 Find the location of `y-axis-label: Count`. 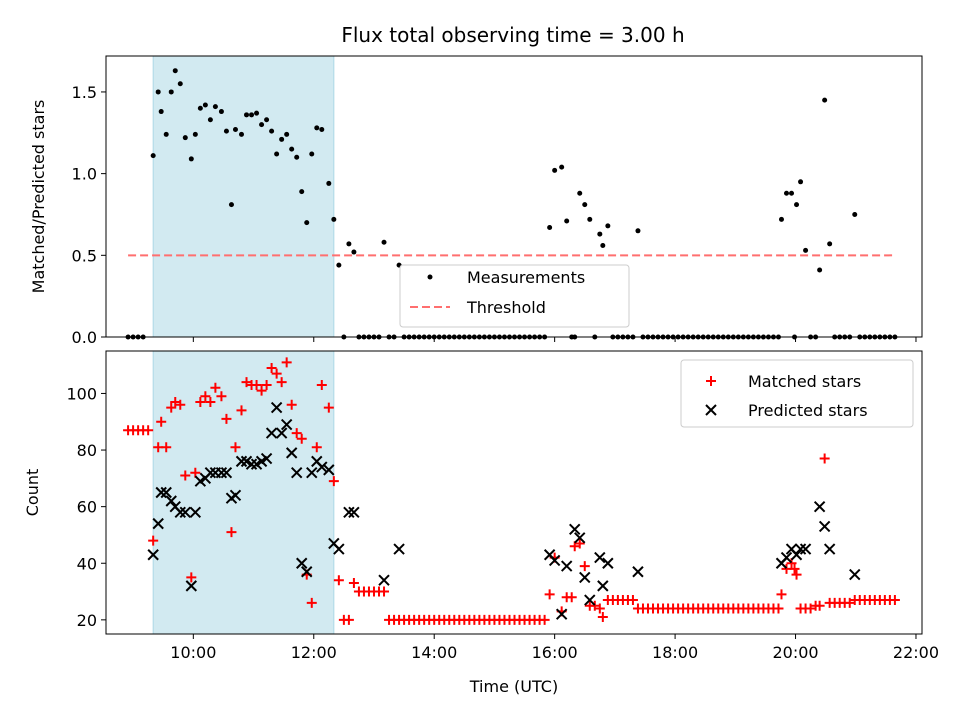

y-axis-label: Count is located at coordinates (32, 493).